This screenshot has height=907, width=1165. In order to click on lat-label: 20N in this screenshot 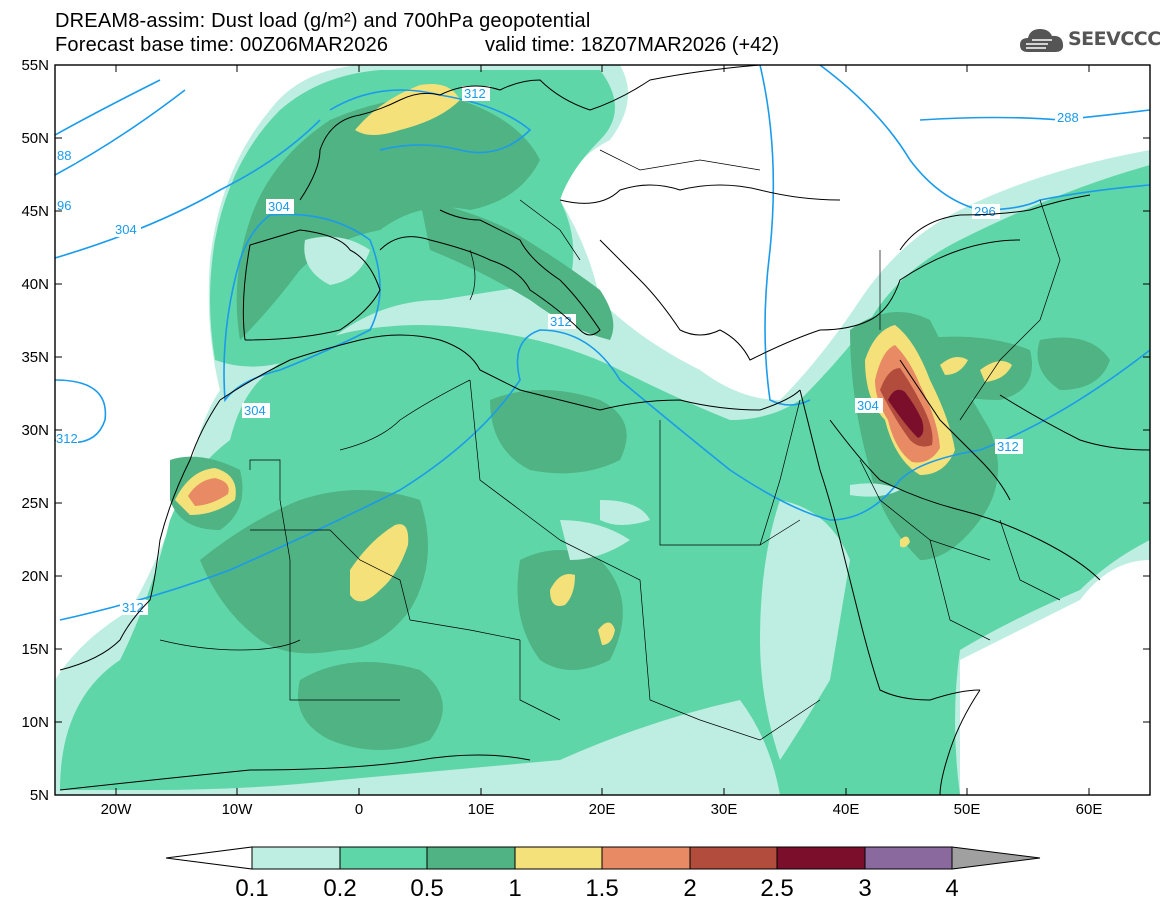, I will do `click(35, 576)`.